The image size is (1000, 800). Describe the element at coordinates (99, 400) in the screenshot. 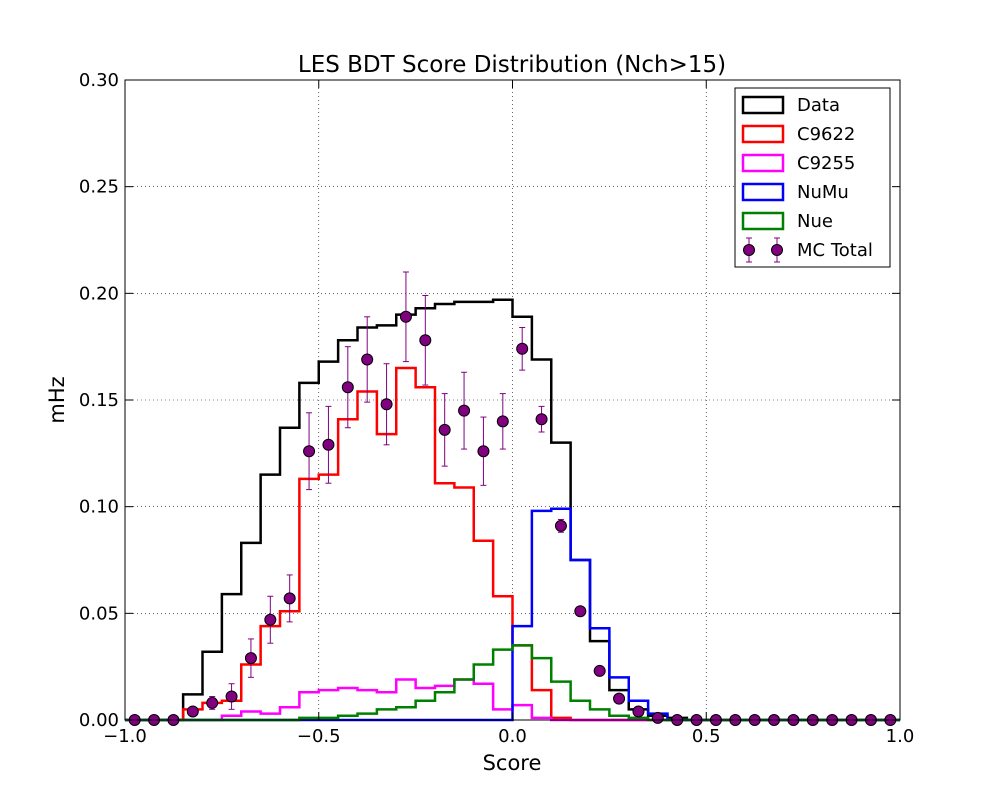

I see `y-tick-label: 0.15` at that location.